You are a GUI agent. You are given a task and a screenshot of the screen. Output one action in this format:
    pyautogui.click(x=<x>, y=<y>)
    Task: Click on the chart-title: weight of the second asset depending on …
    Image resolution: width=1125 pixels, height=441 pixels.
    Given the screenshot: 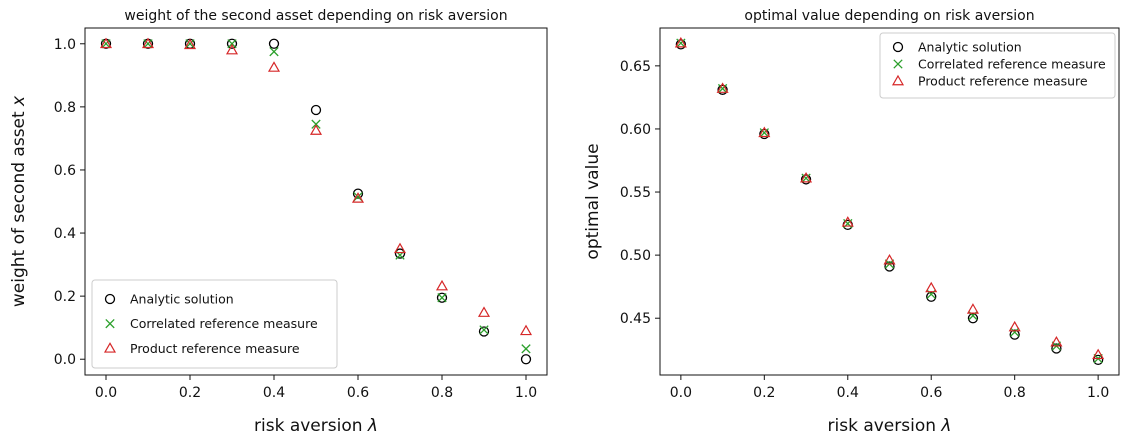 What is the action you would take?
    pyautogui.click(x=315, y=16)
    